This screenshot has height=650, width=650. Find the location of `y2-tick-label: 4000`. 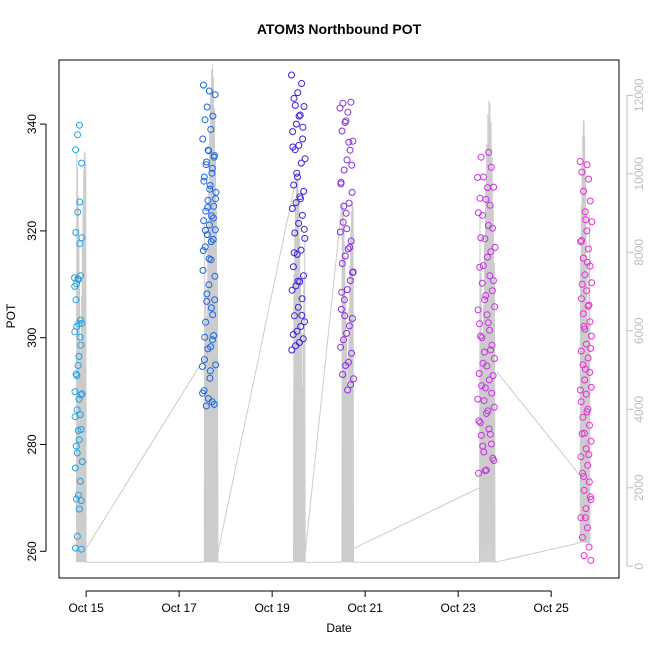

y2-tick-label: 4000 is located at coordinates (639, 409).